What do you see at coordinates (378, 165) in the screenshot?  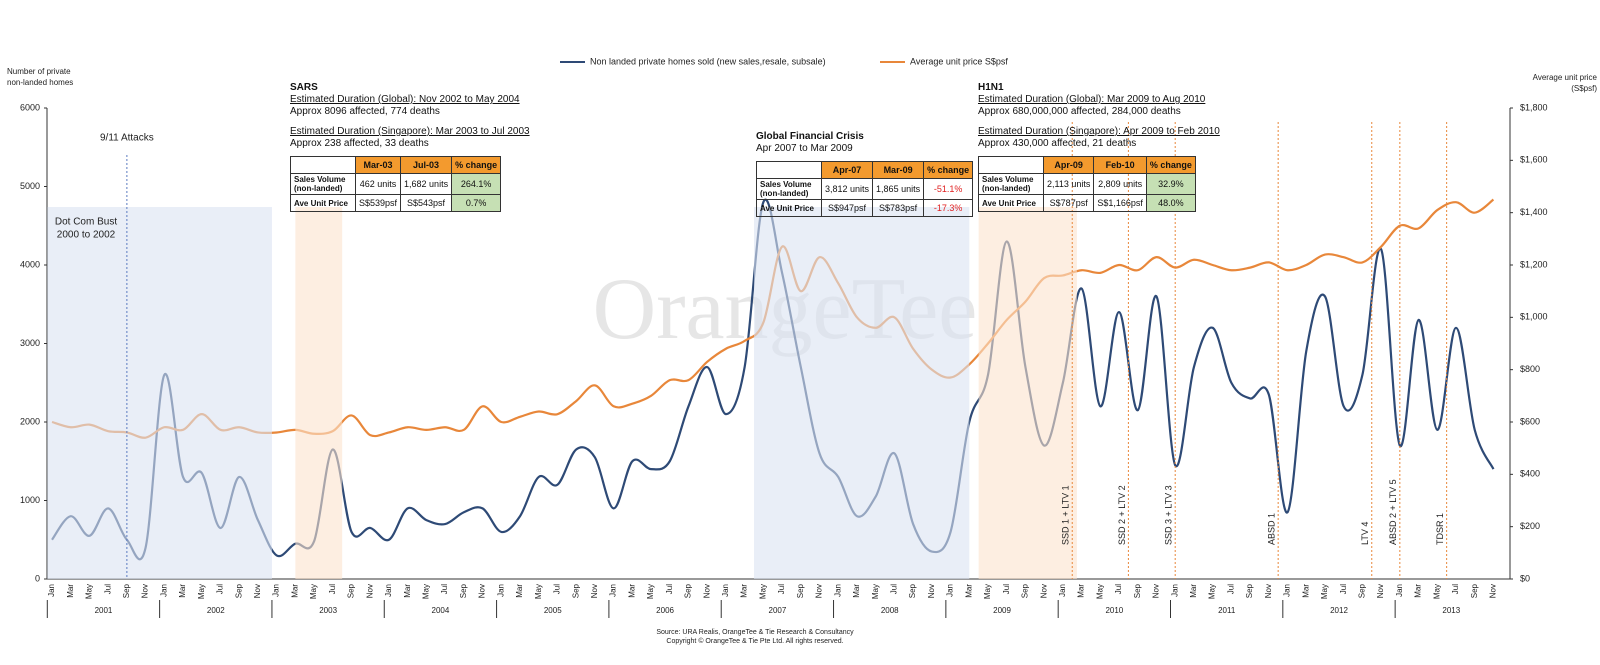 I see `header-cell: Mar-03` at bounding box center [378, 165].